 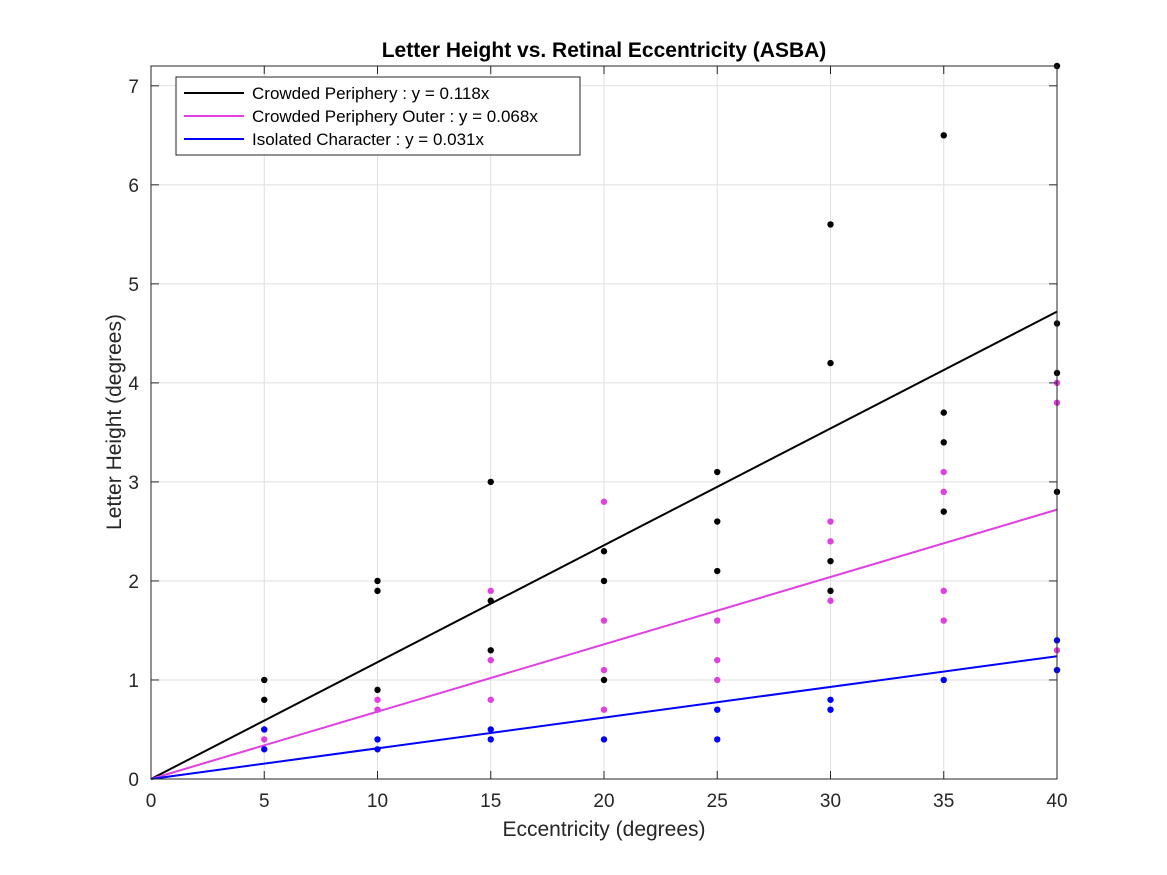 What do you see at coordinates (264, 801) in the screenshot?
I see `x-tick-label: 5` at bounding box center [264, 801].